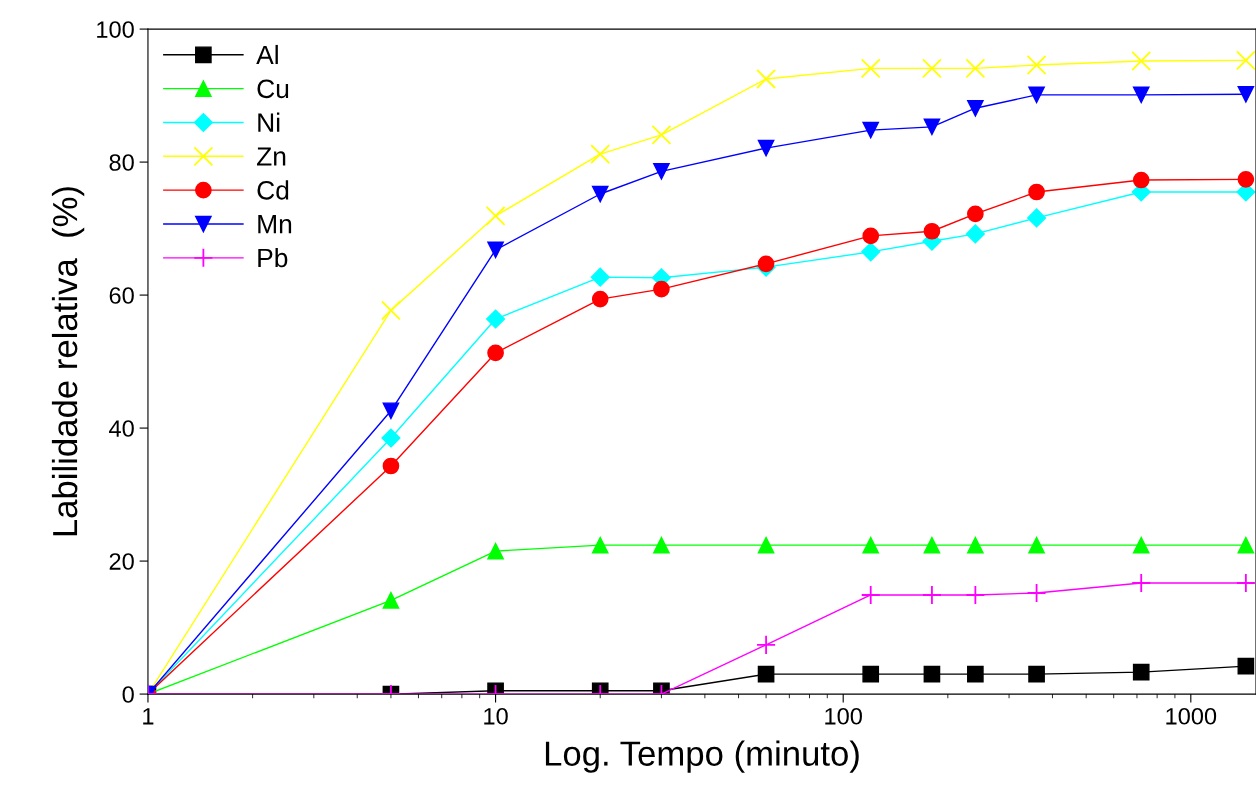 This screenshot has width=1256, height=808. Describe the element at coordinates (273, 257) in the screenshot. I see `legend-label: Pb` at that location.